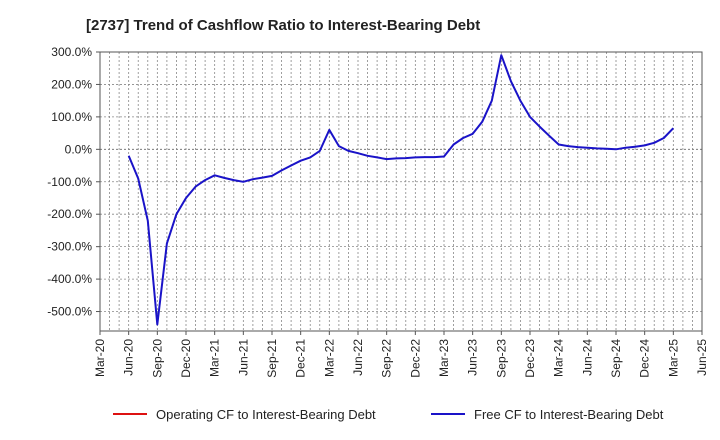 The width and height of the screenshot is (720, 440). Describe the element at coordinates (69, 279) in the screenshot. I see `y-tick-label: -400.0%` at that location.